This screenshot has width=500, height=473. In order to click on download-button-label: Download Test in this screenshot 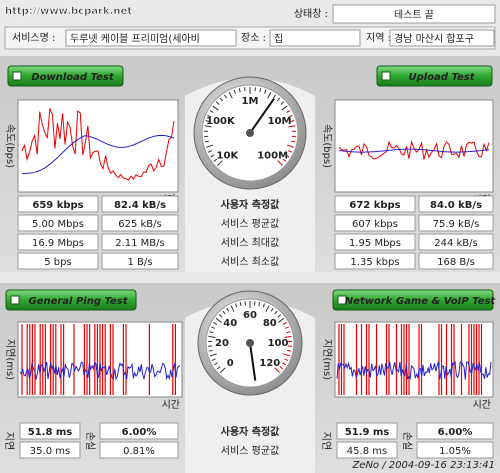, I will do `click(72, 77)`.